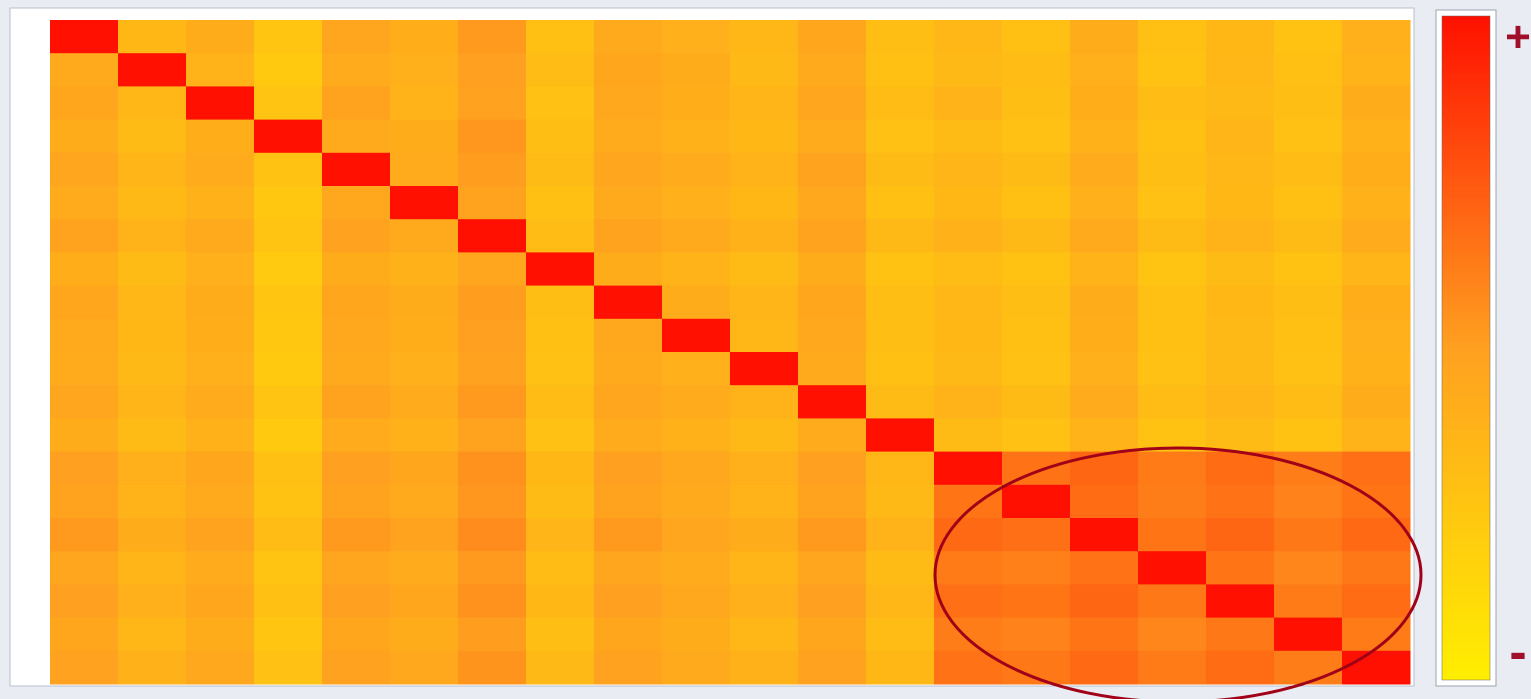 Image resolution: width=1531 pixels, height=699 pixels. I want to click on colorbar-min-label: -, so click(1517, 653).